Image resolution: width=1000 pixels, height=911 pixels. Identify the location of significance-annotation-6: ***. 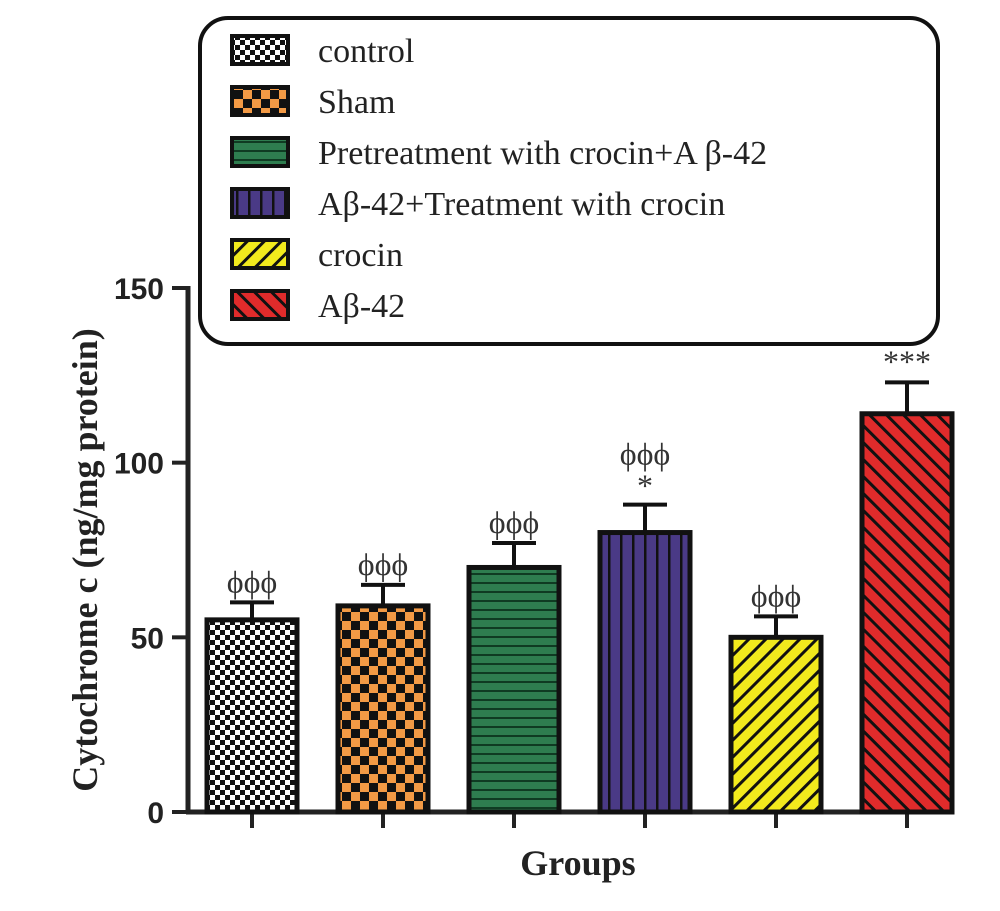
(907, 361).